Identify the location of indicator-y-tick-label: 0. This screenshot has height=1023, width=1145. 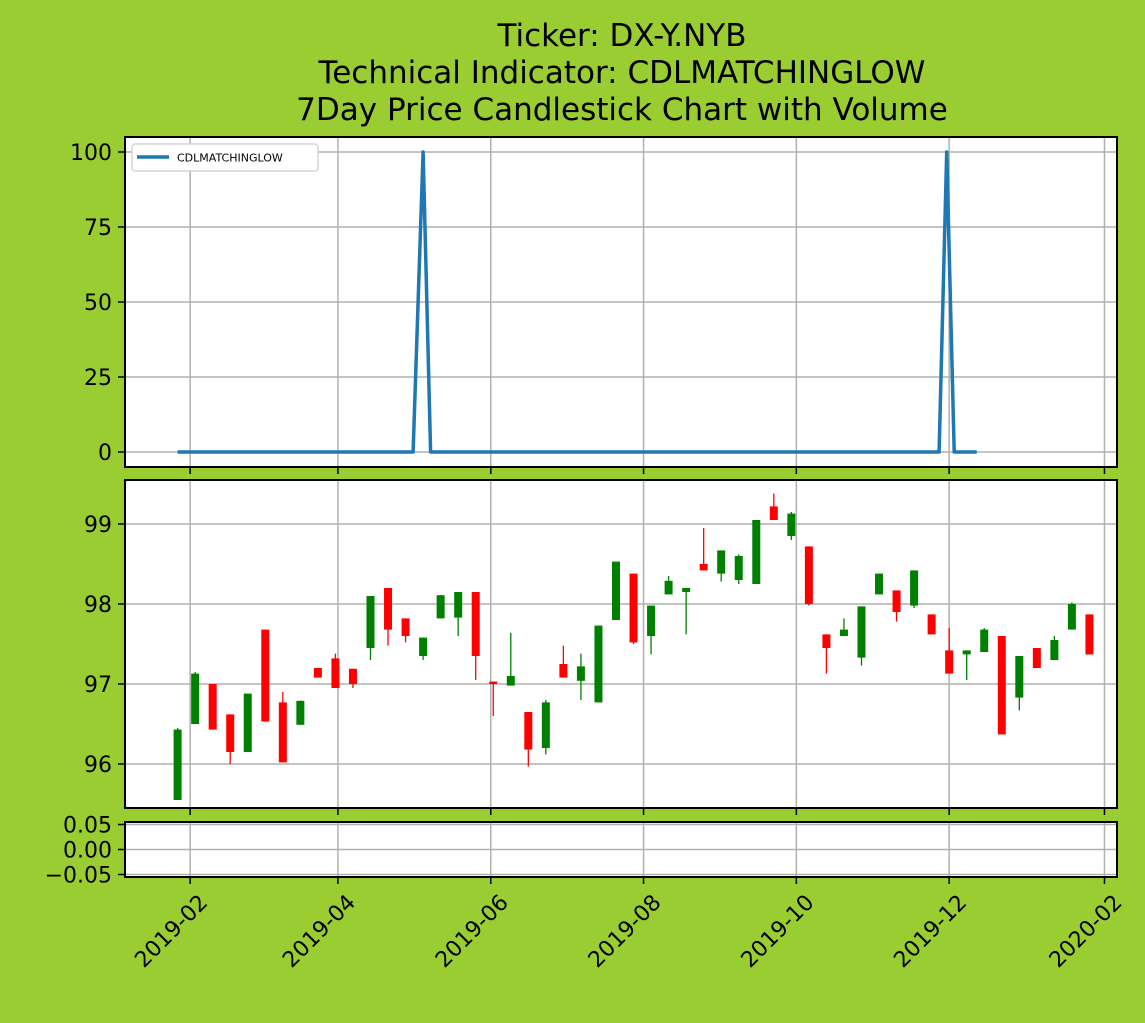
(105, 453).